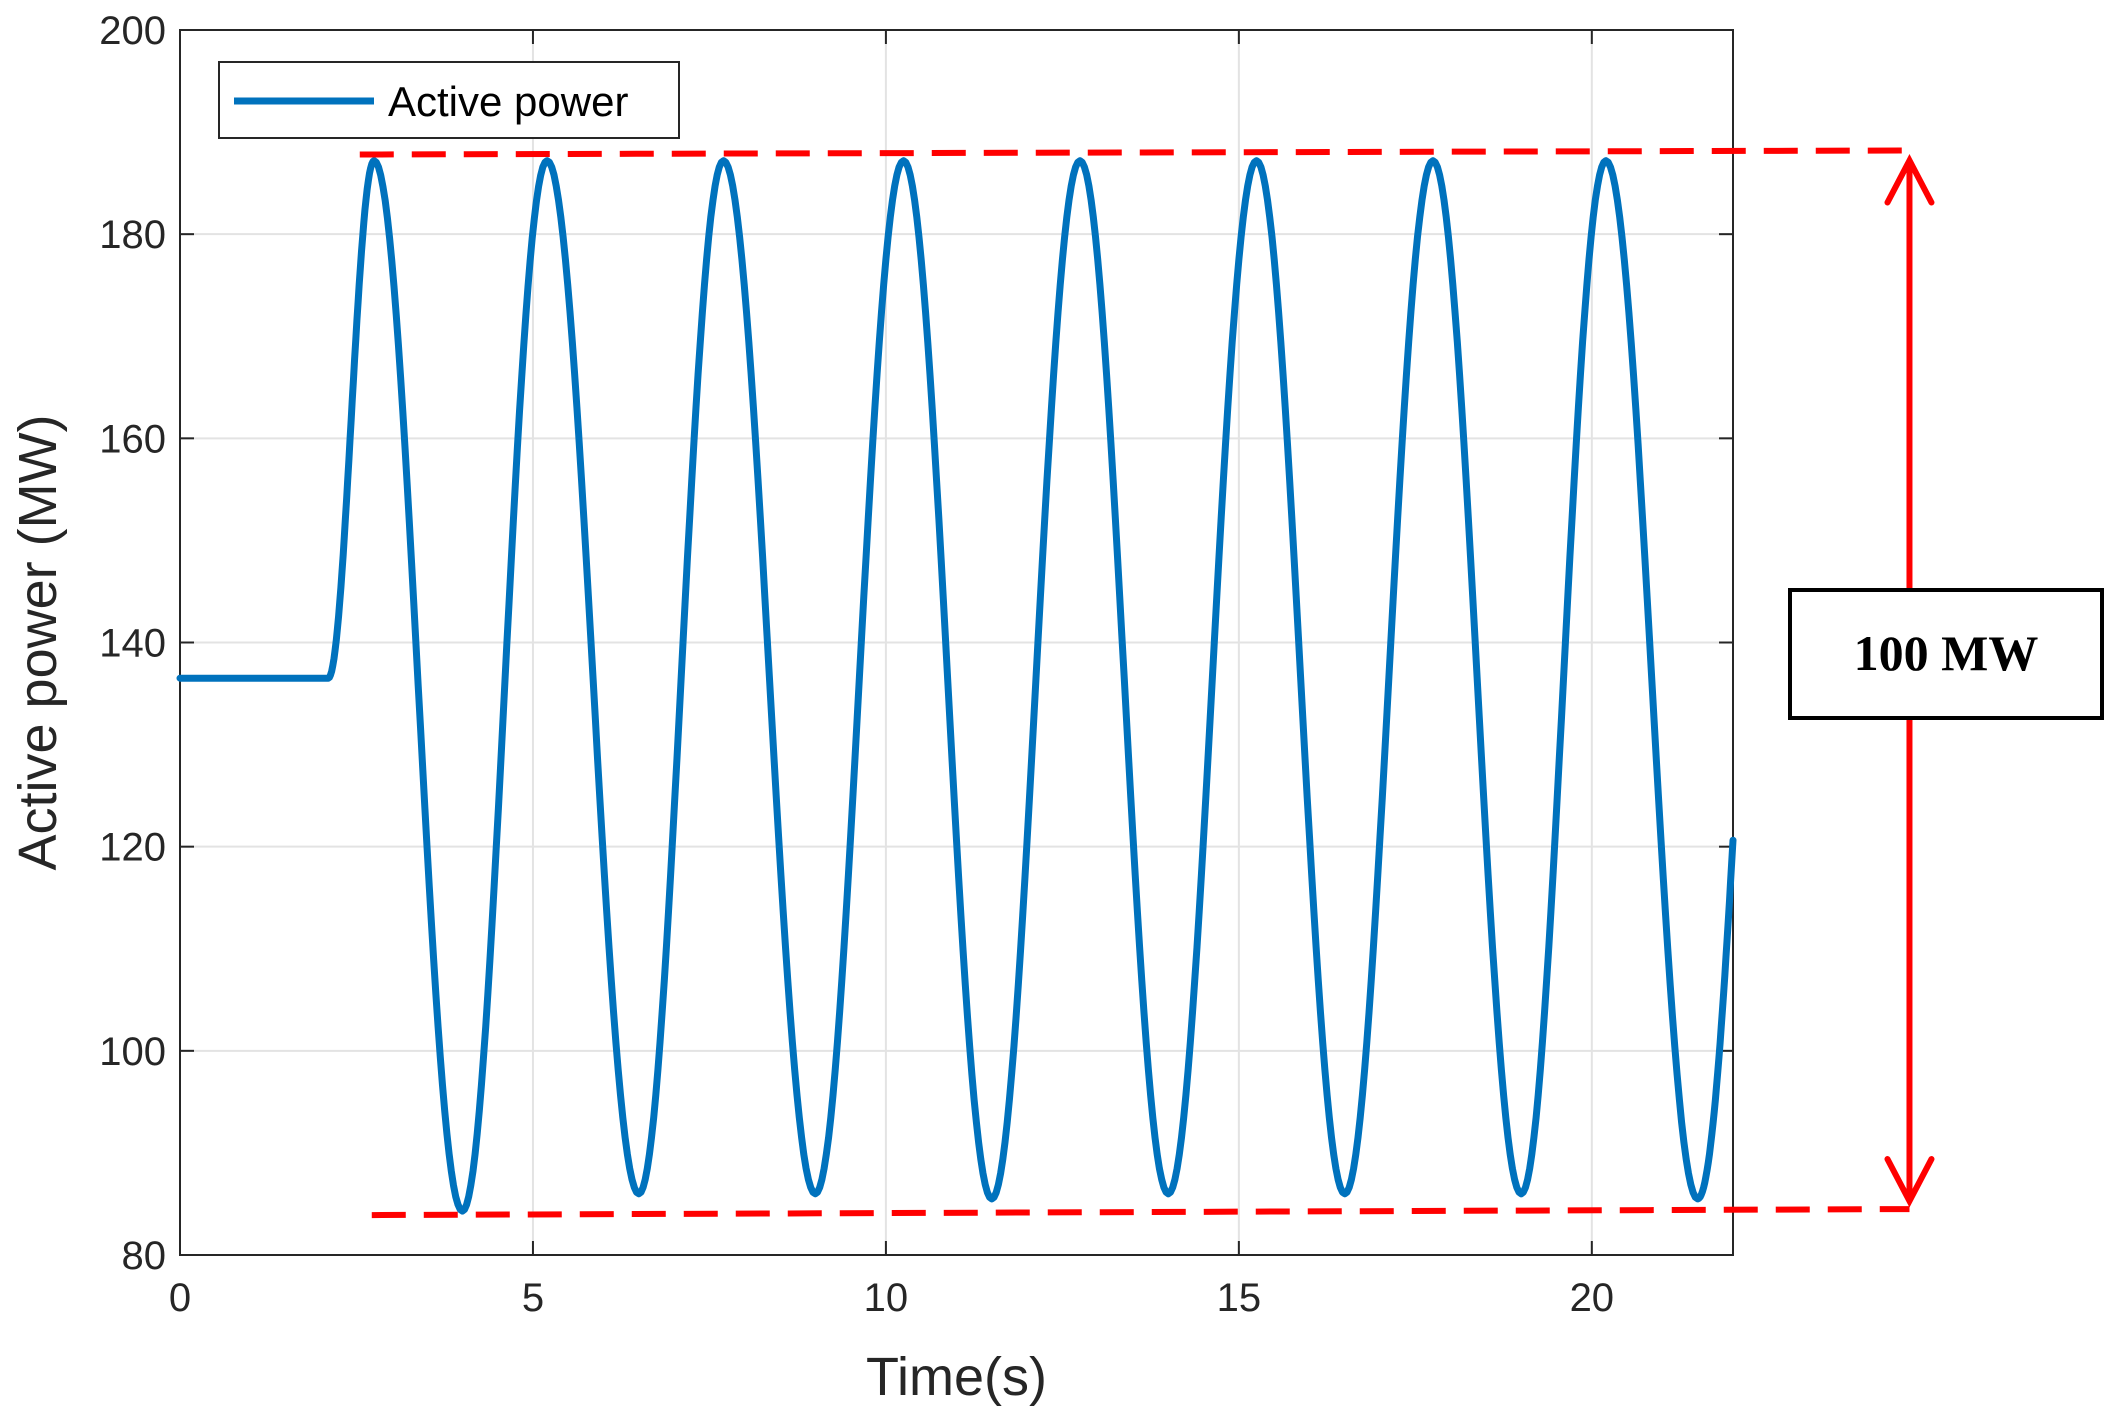 Image resolution: width=2112 pixels, height=1411 pixels. What do you see at coordinates (132, 644) in the screenshot?
I see `y-tick-label: 140` at bounding box center [132, 644].